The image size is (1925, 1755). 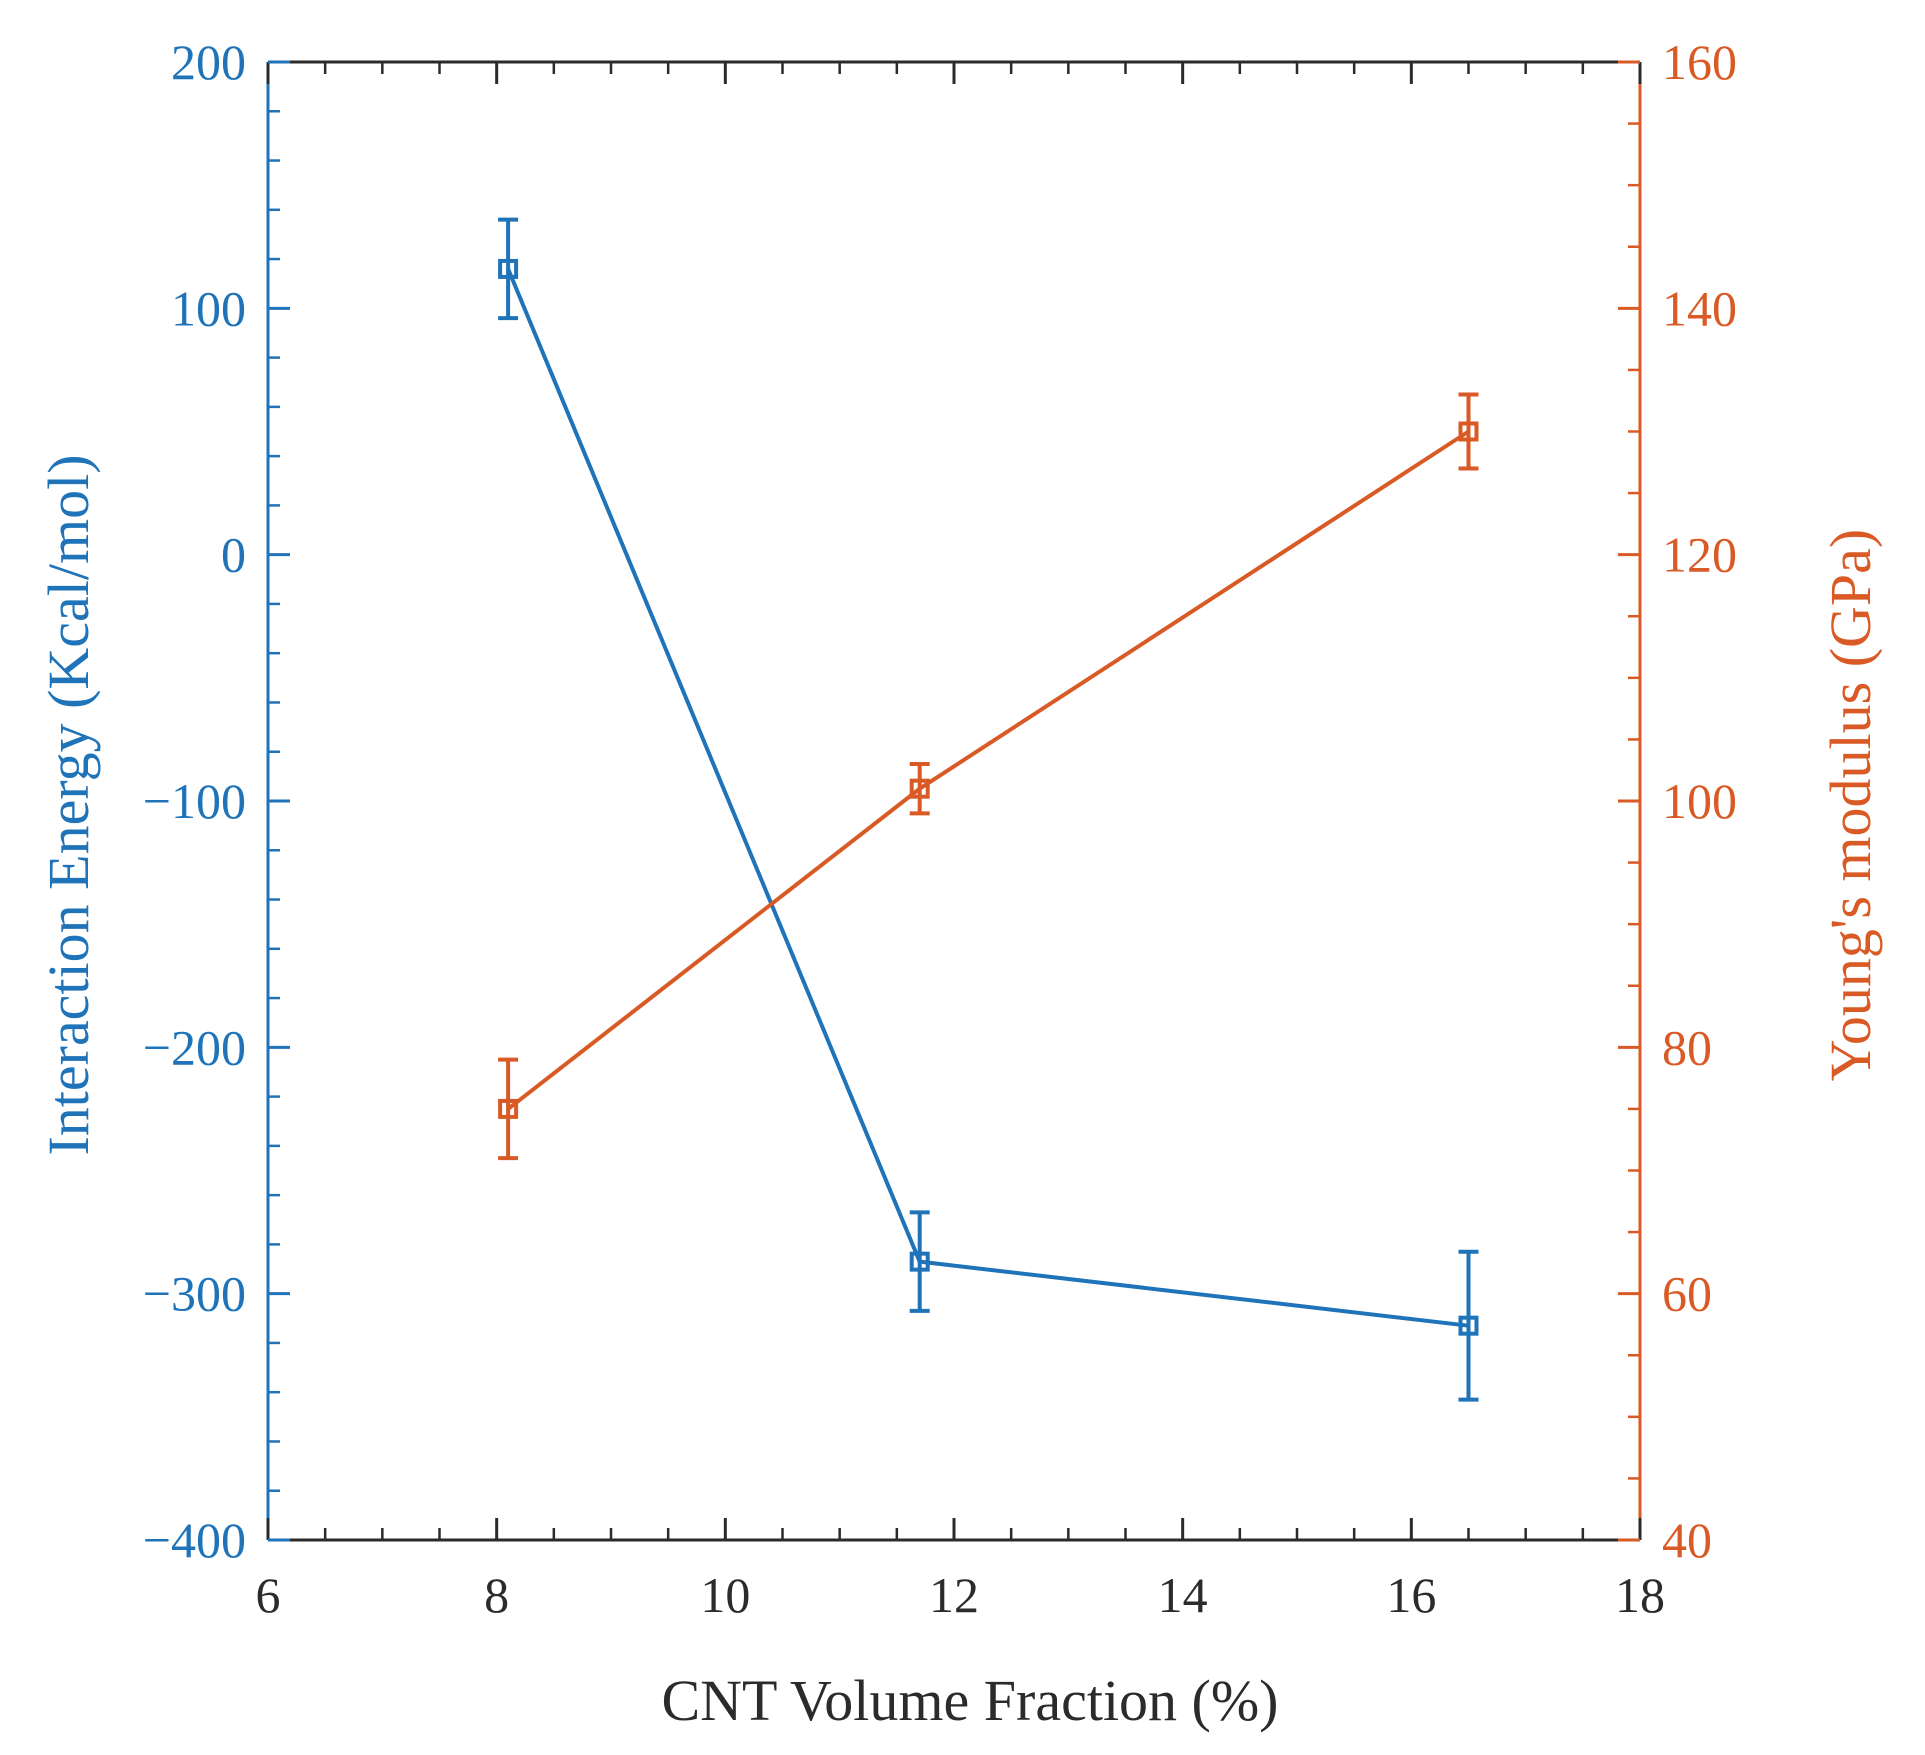 I want to click on right-tick-label: 60, so click(x=1687, y=1294).